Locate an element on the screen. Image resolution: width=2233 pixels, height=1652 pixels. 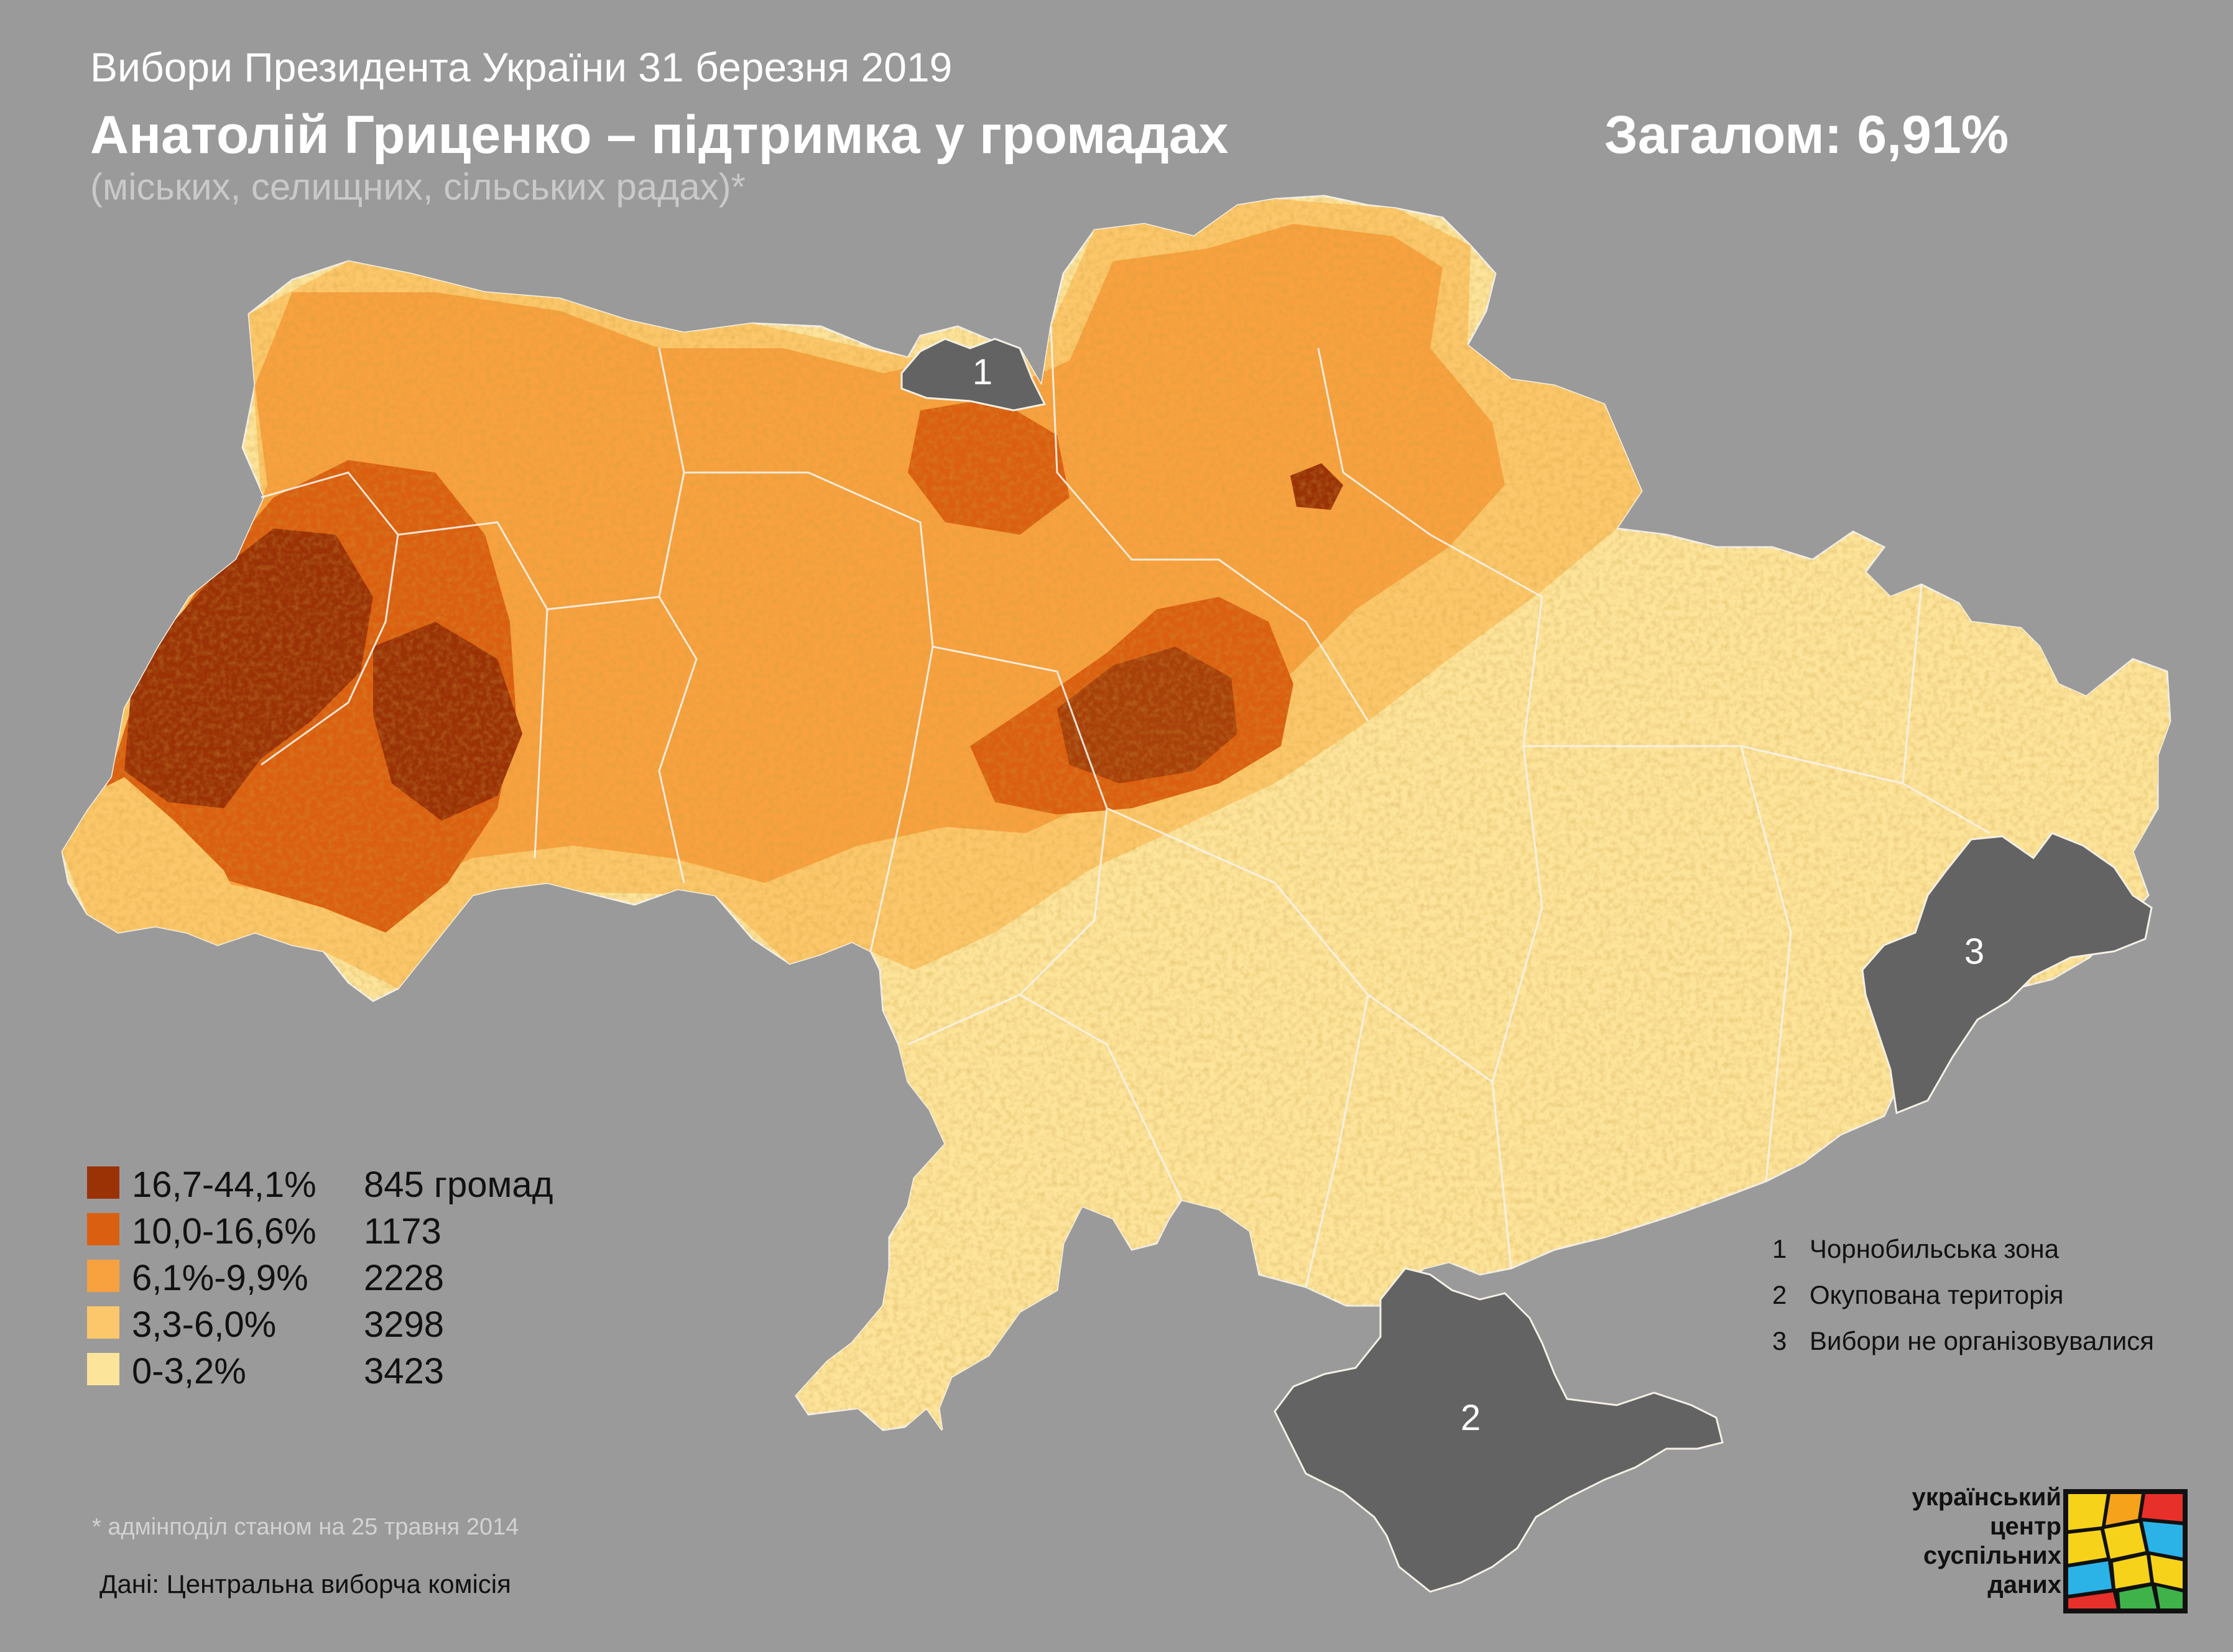
zone-label-3: 3 is located at coordinates (1974, 951).